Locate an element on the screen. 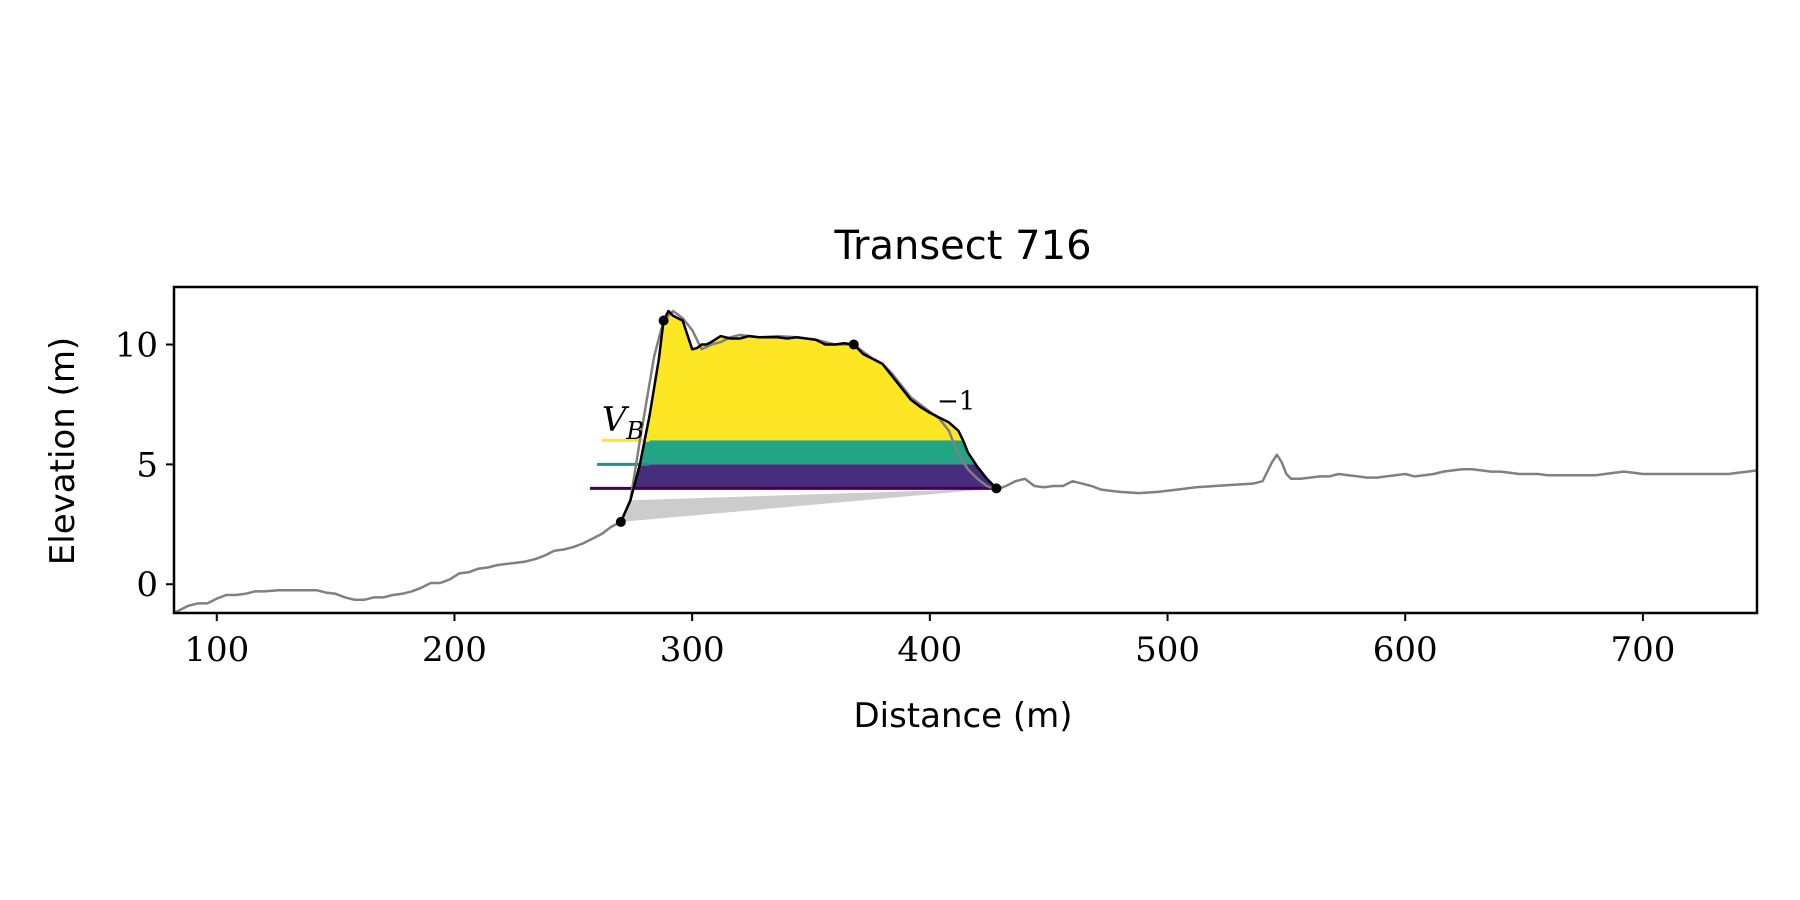 This screenshot has height=900, width=1800. plot-points is located at coordinates (808, 421).